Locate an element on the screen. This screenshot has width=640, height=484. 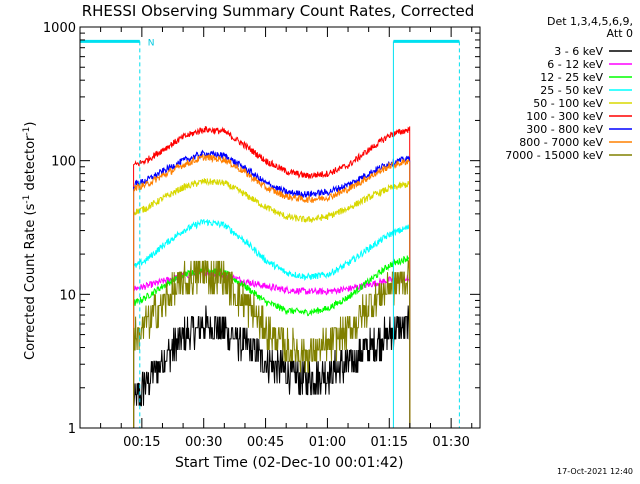
x-tick-label: 01:00 is located at coordinates (327, 442).